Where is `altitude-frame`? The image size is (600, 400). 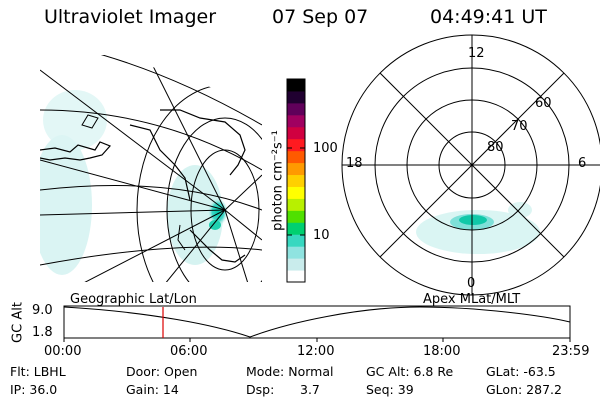
altitude-frame is located at coordinates (317, 322).